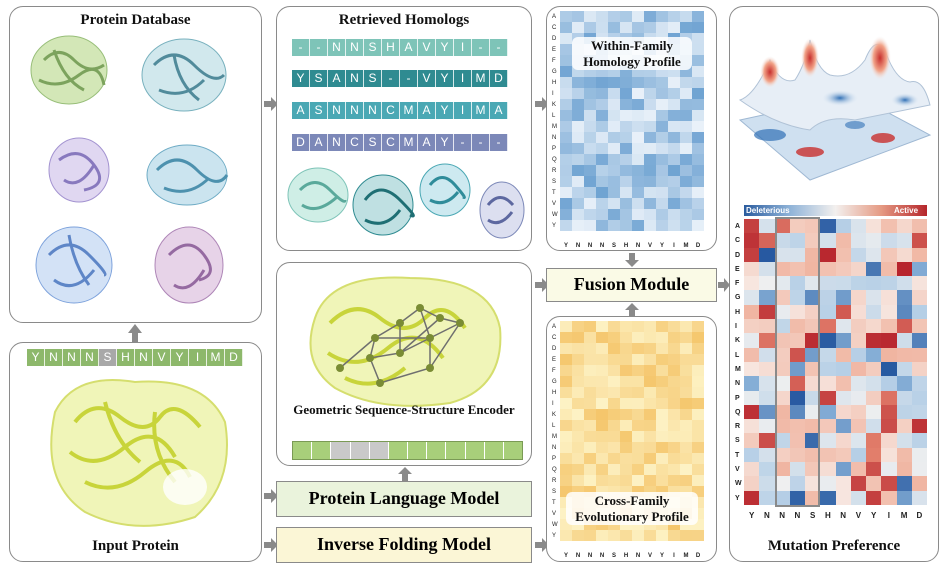  Describe the element at coordinates (738, 298) in the screenshot. I see `row-label: G` at that location.